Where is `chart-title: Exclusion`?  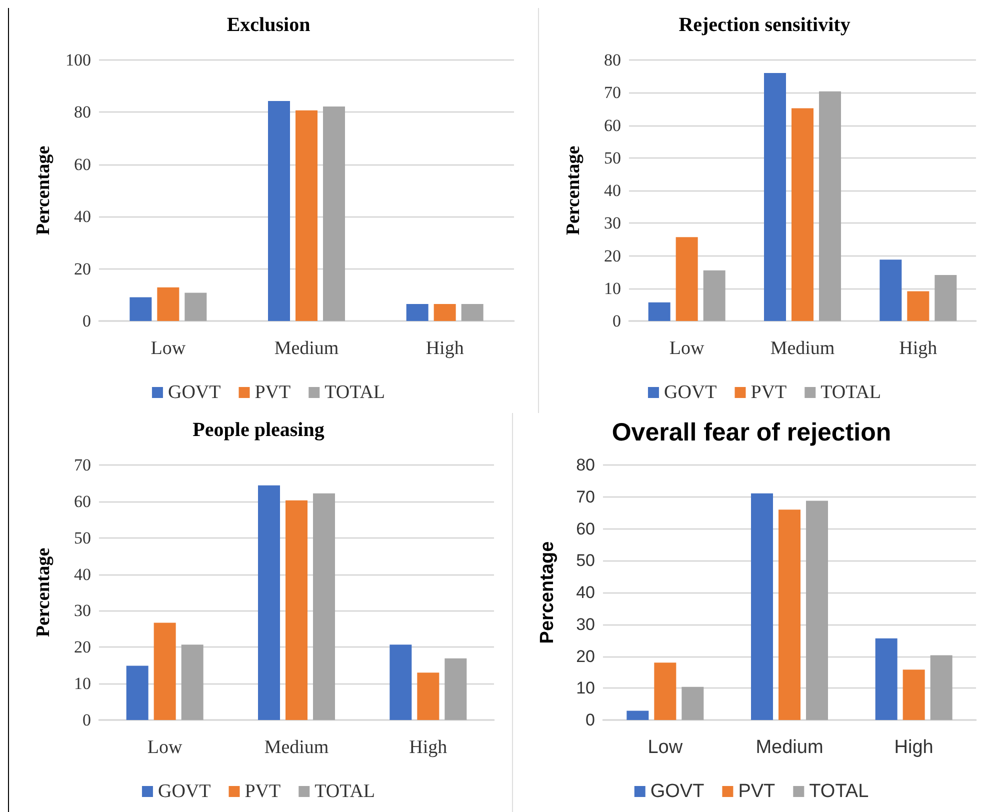
chart-title: Exclusion is located at coordinates (268, 25).